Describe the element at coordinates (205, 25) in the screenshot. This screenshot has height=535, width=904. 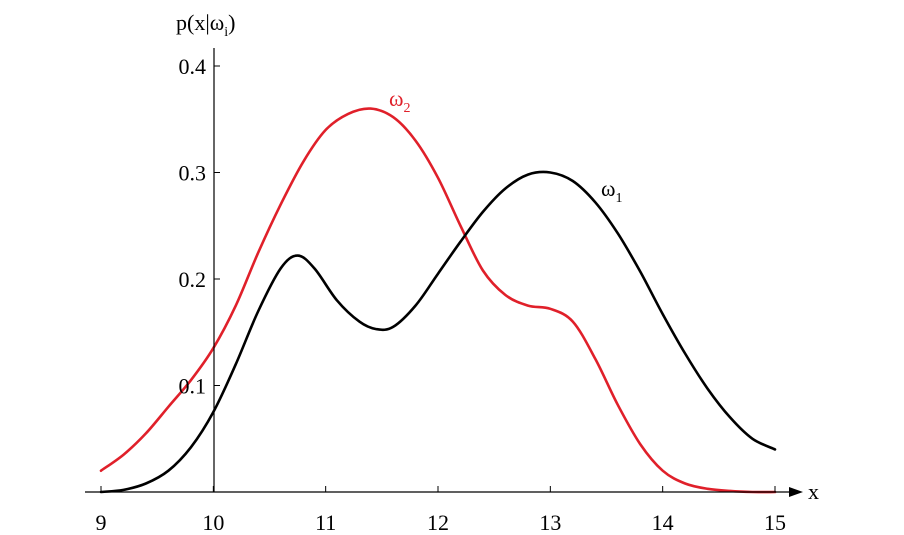
I see `y-axis-label: p(x|ωi)` at that location.